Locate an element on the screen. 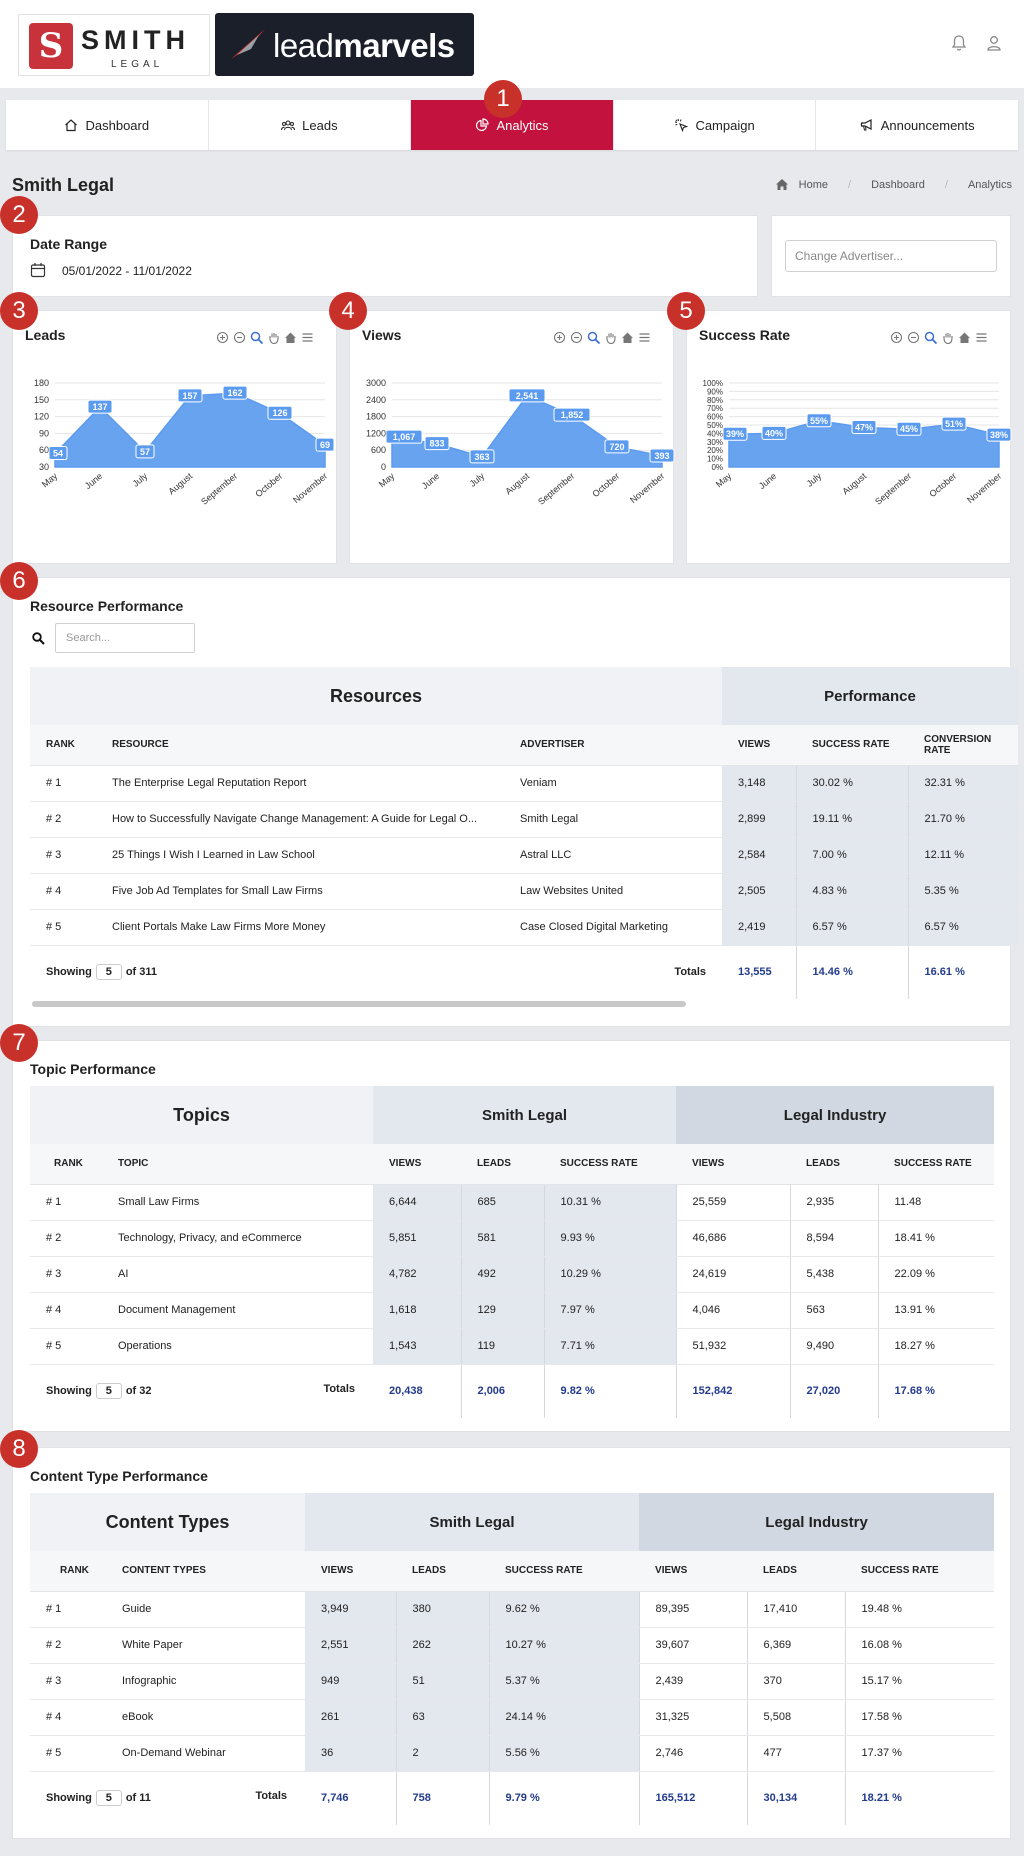 The width and height of the screenshot is (1024, 1856). callout-badge-5: 5 is located at coordinates (686, 311).